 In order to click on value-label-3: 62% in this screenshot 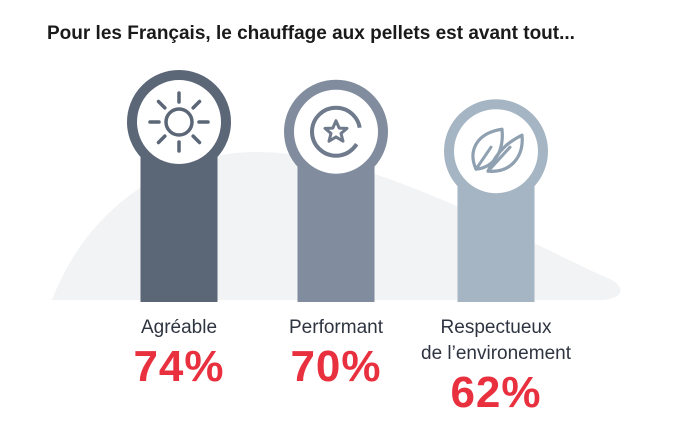, I will do `click(496, 392)`.